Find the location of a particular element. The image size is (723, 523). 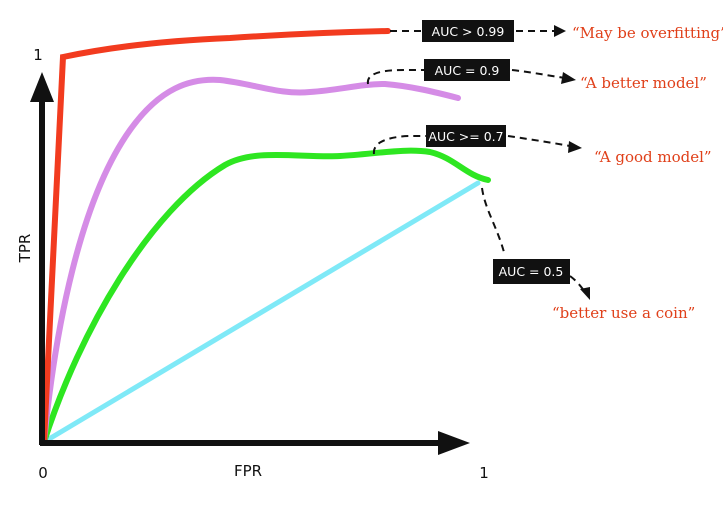

y-axis-label: TPR is located at coordinates (25, 249).